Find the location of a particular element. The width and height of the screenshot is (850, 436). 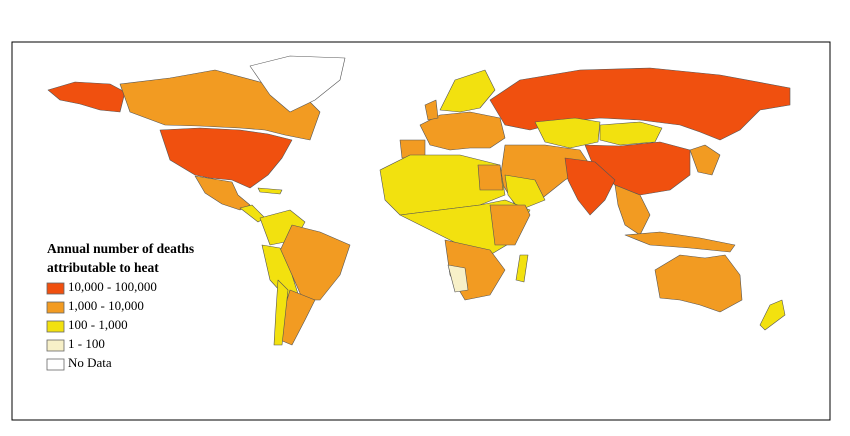

cuba is located at coordinates (270, 191).